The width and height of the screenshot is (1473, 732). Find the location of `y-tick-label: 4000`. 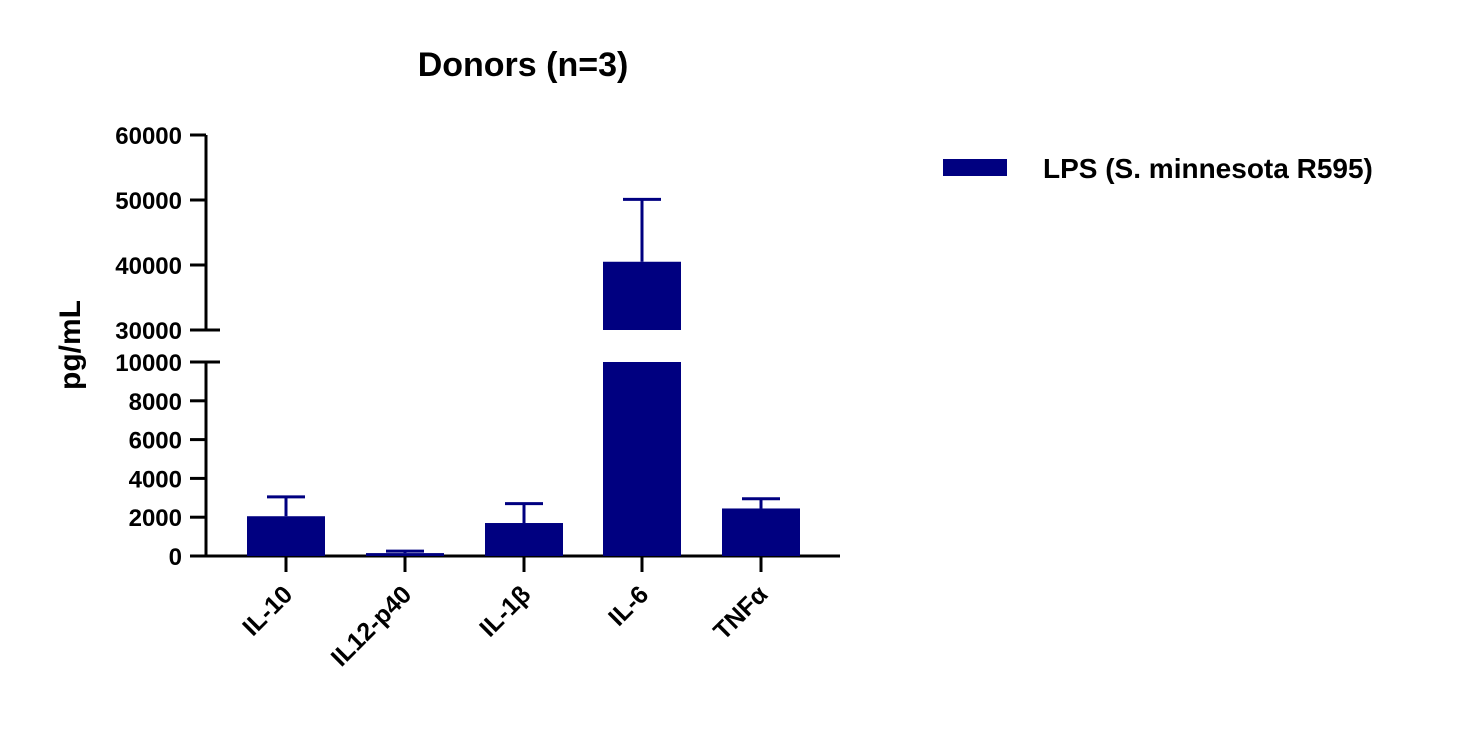

y-tick-label: 4000 is located at coordinates (155, 479).